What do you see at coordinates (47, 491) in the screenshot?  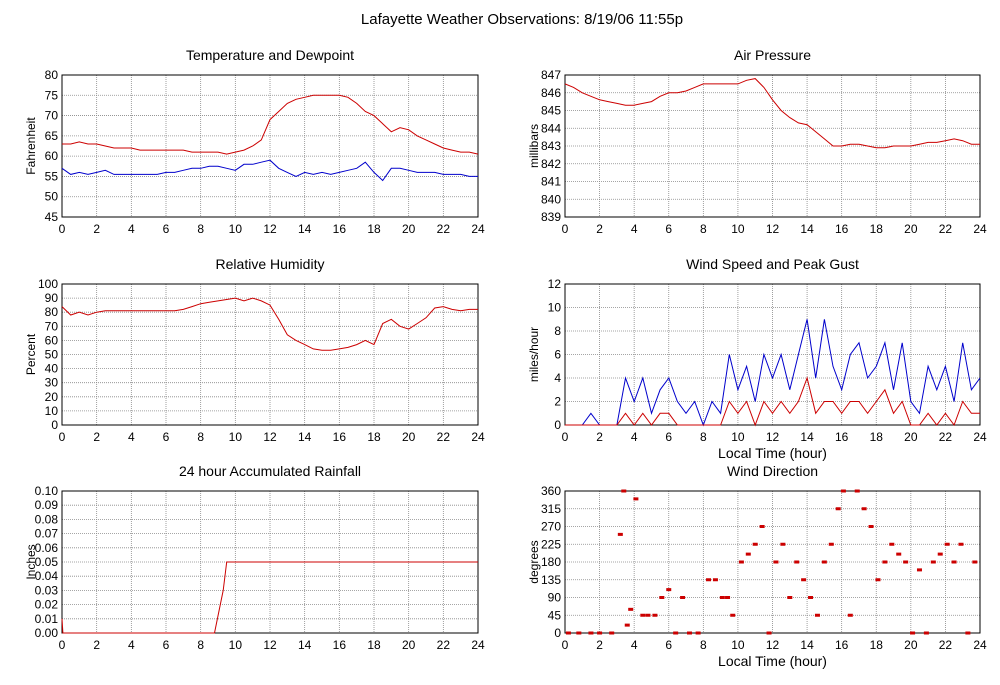 I see `y-tick-label: 0.10` at bounding box center [47, 491].